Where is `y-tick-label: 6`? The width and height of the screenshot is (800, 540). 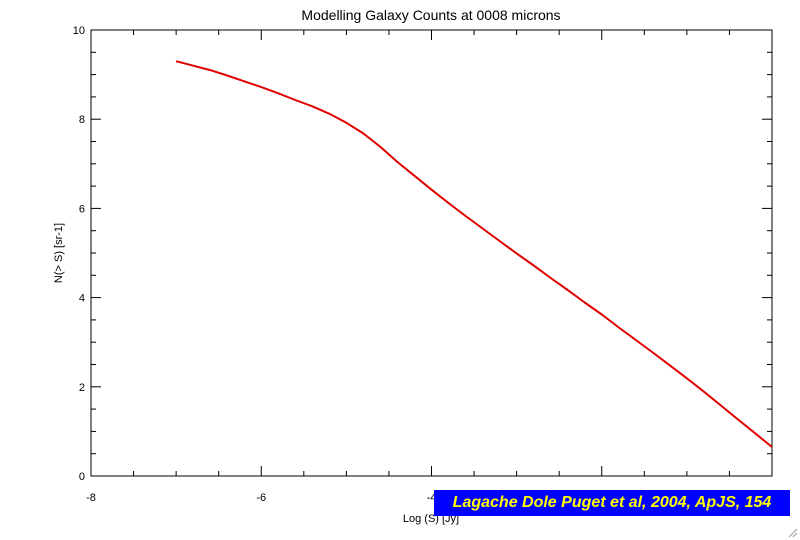 y-tick-label: 6 is located at coordinates (82, 209).